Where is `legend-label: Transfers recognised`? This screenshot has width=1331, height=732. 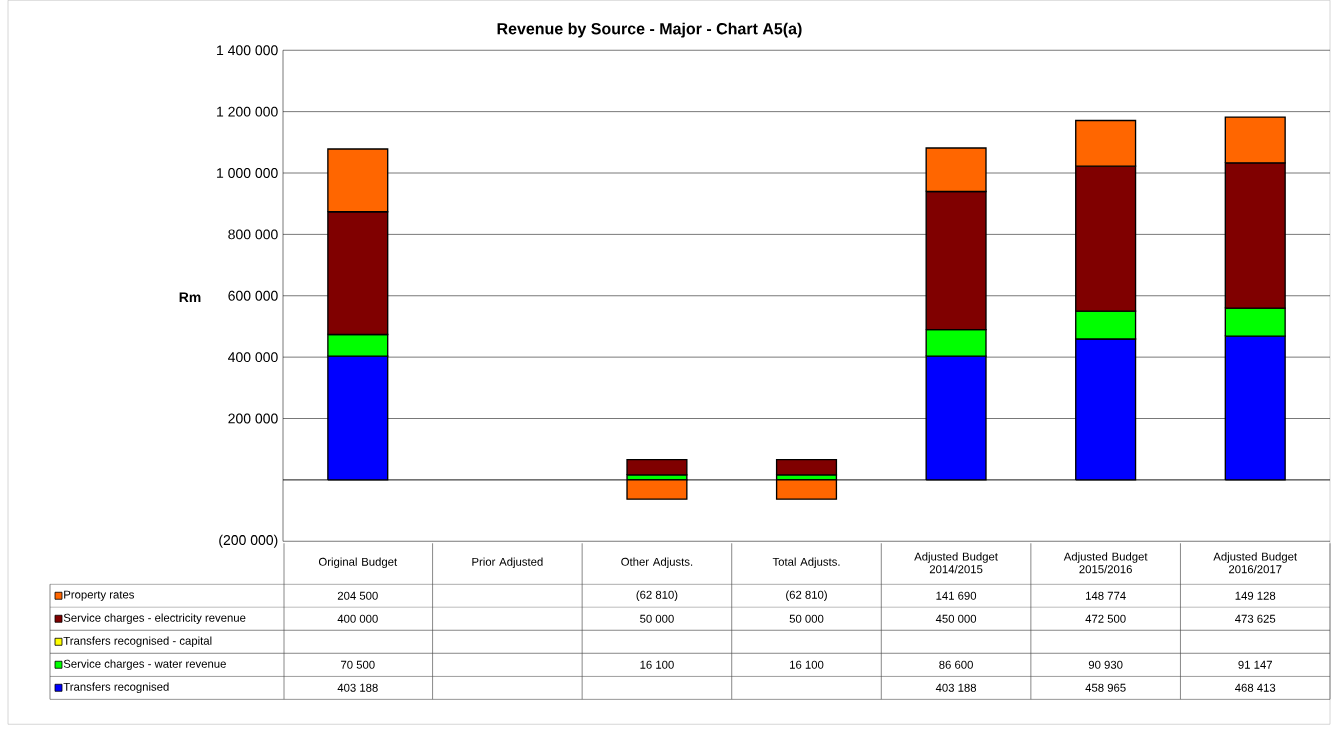 legend-label: Transfers recognised is located at coordinates (116, 687).